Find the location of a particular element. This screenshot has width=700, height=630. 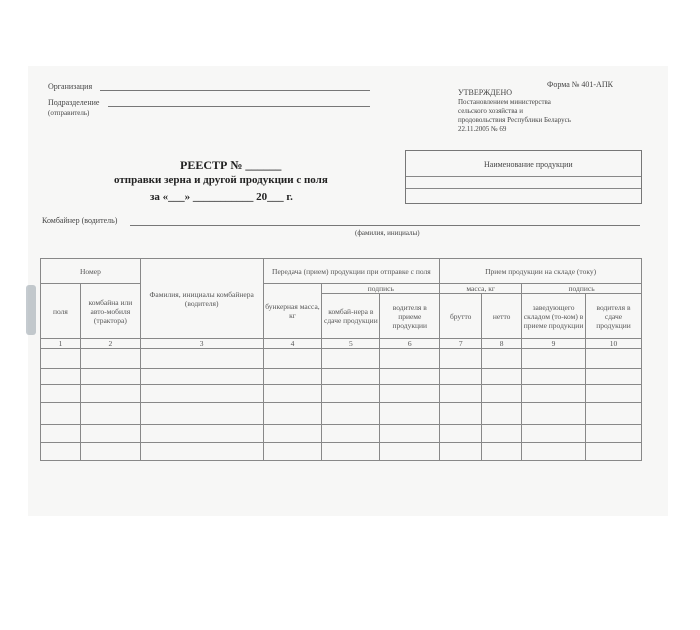

column-numbers-row: 1 2 3 4 5 6 7 8 9 10 is located at coordinates (341, 343).